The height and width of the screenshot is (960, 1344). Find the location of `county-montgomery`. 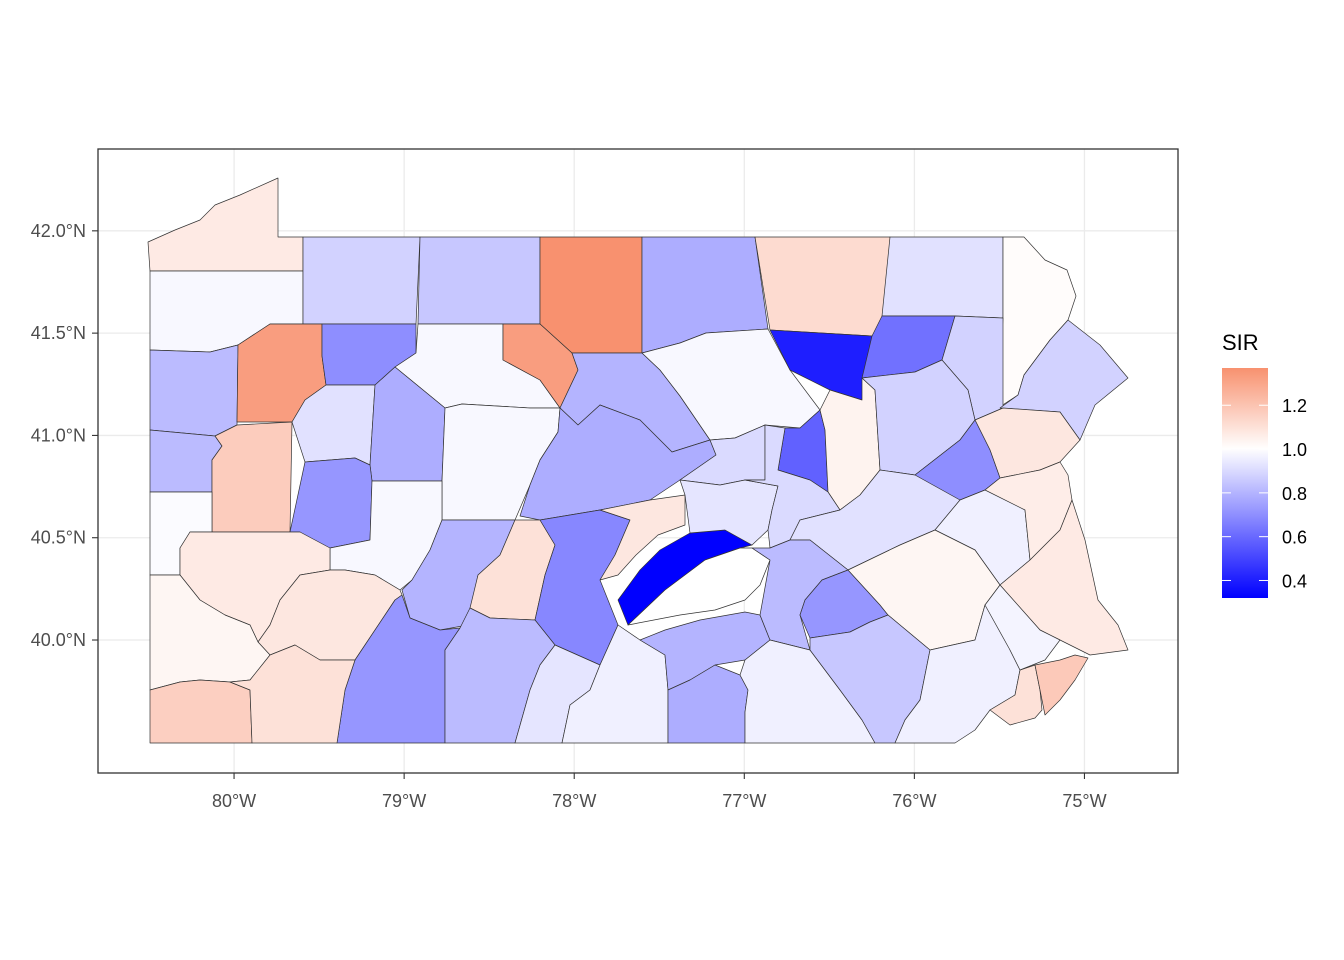

county-montgomery is located at coordinates (1022, 627).